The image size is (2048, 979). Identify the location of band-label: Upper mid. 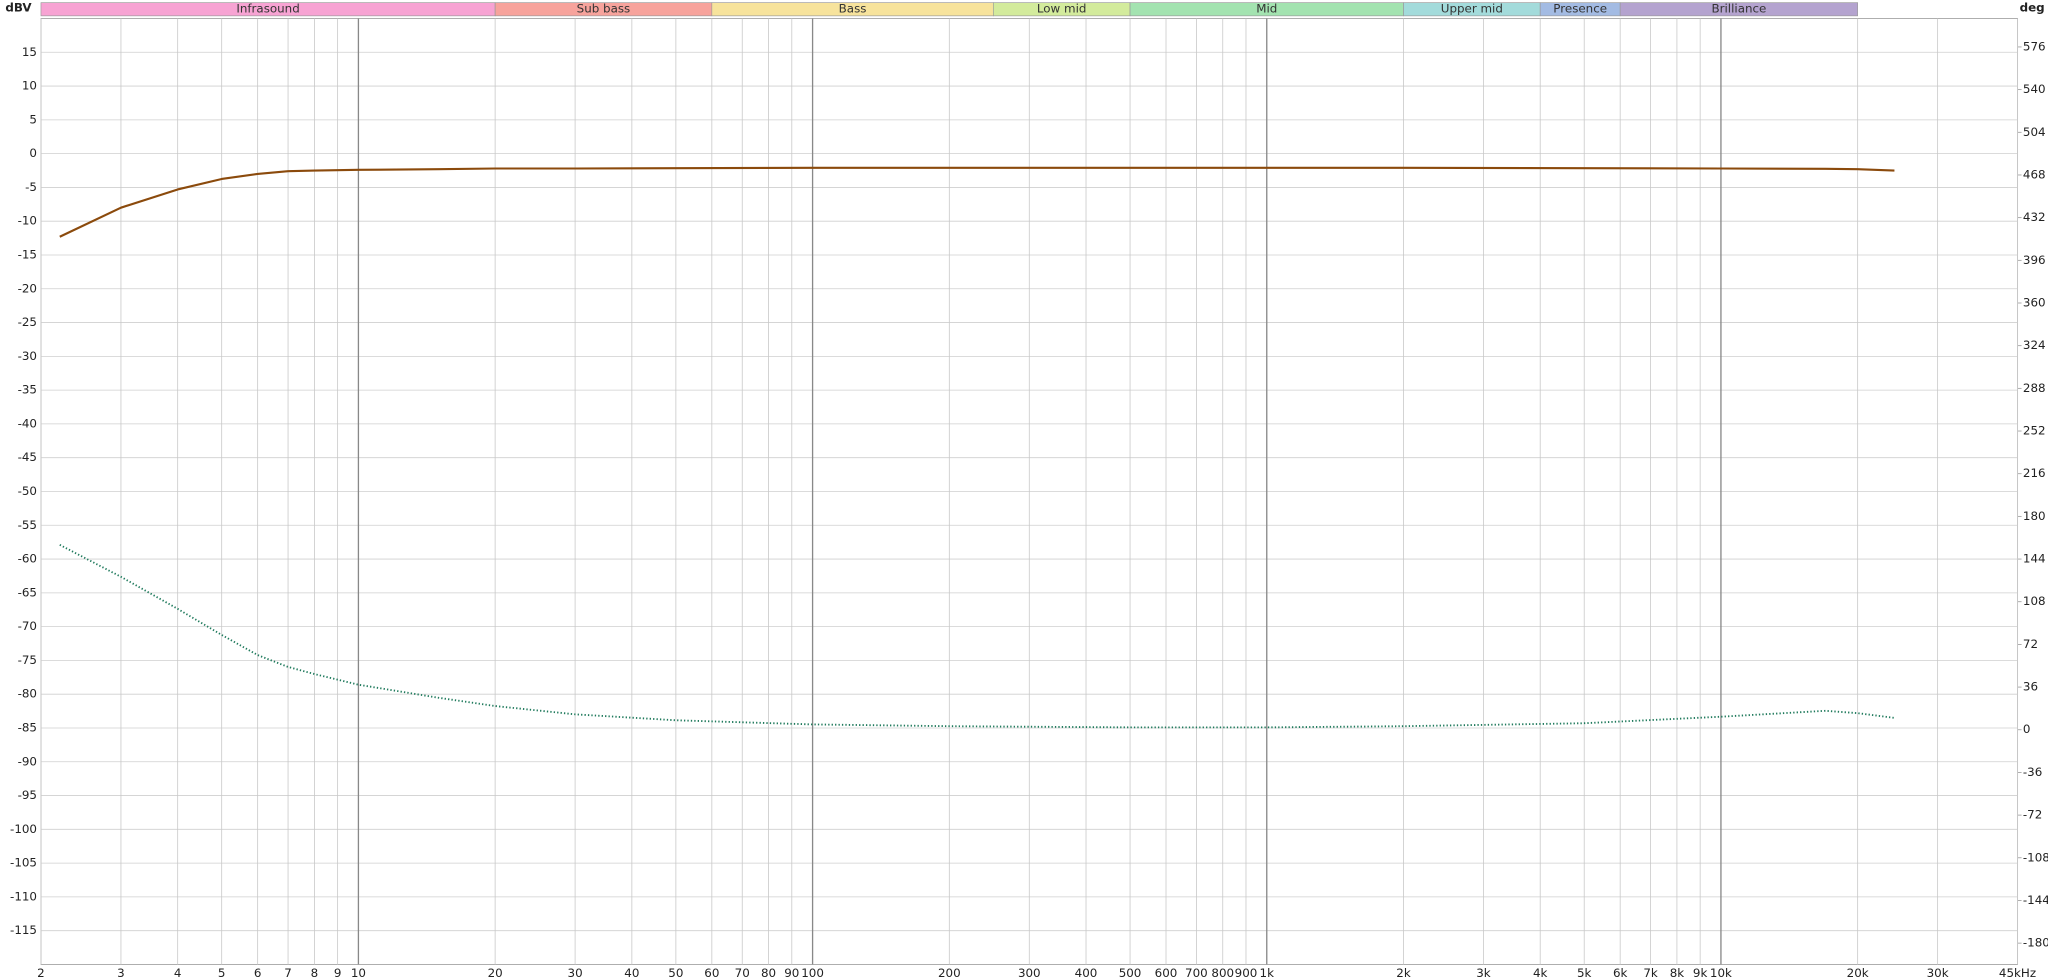
(1472, 9).